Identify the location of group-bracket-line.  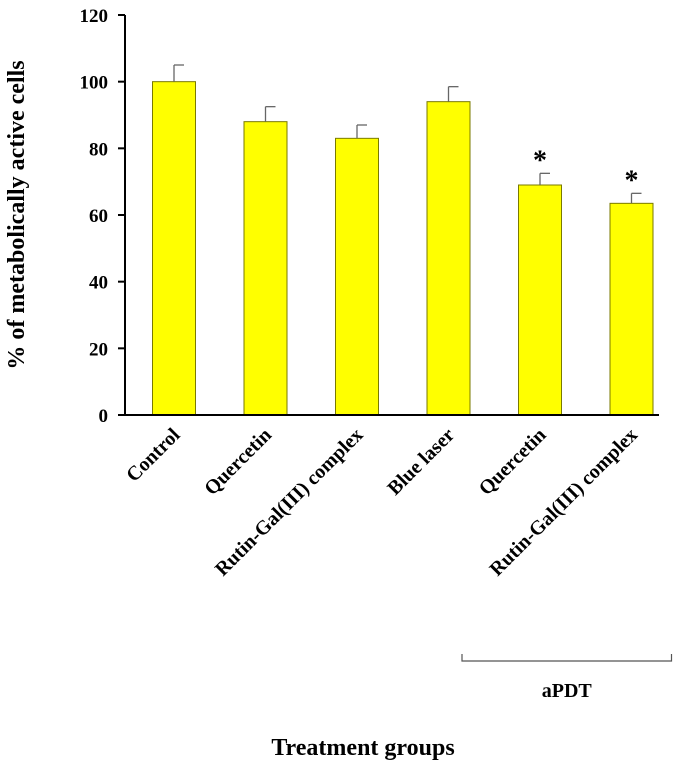
(567, 658).